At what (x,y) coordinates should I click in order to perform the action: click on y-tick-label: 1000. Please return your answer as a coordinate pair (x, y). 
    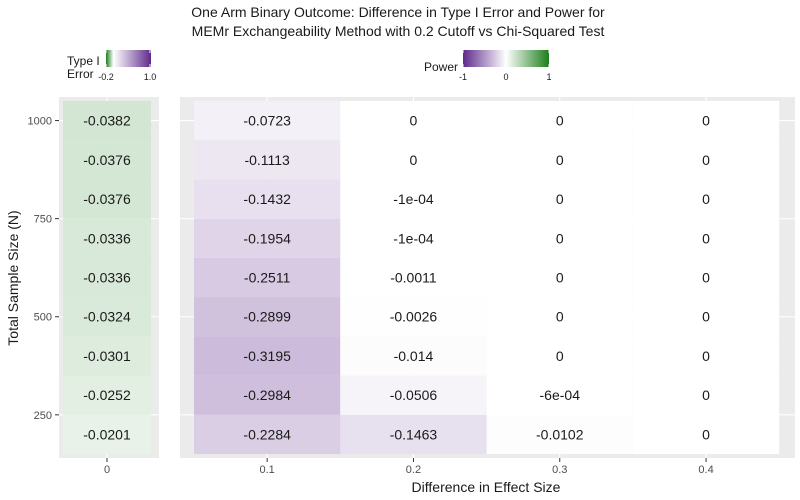
    Looking at the image, I should click on (40, 122).